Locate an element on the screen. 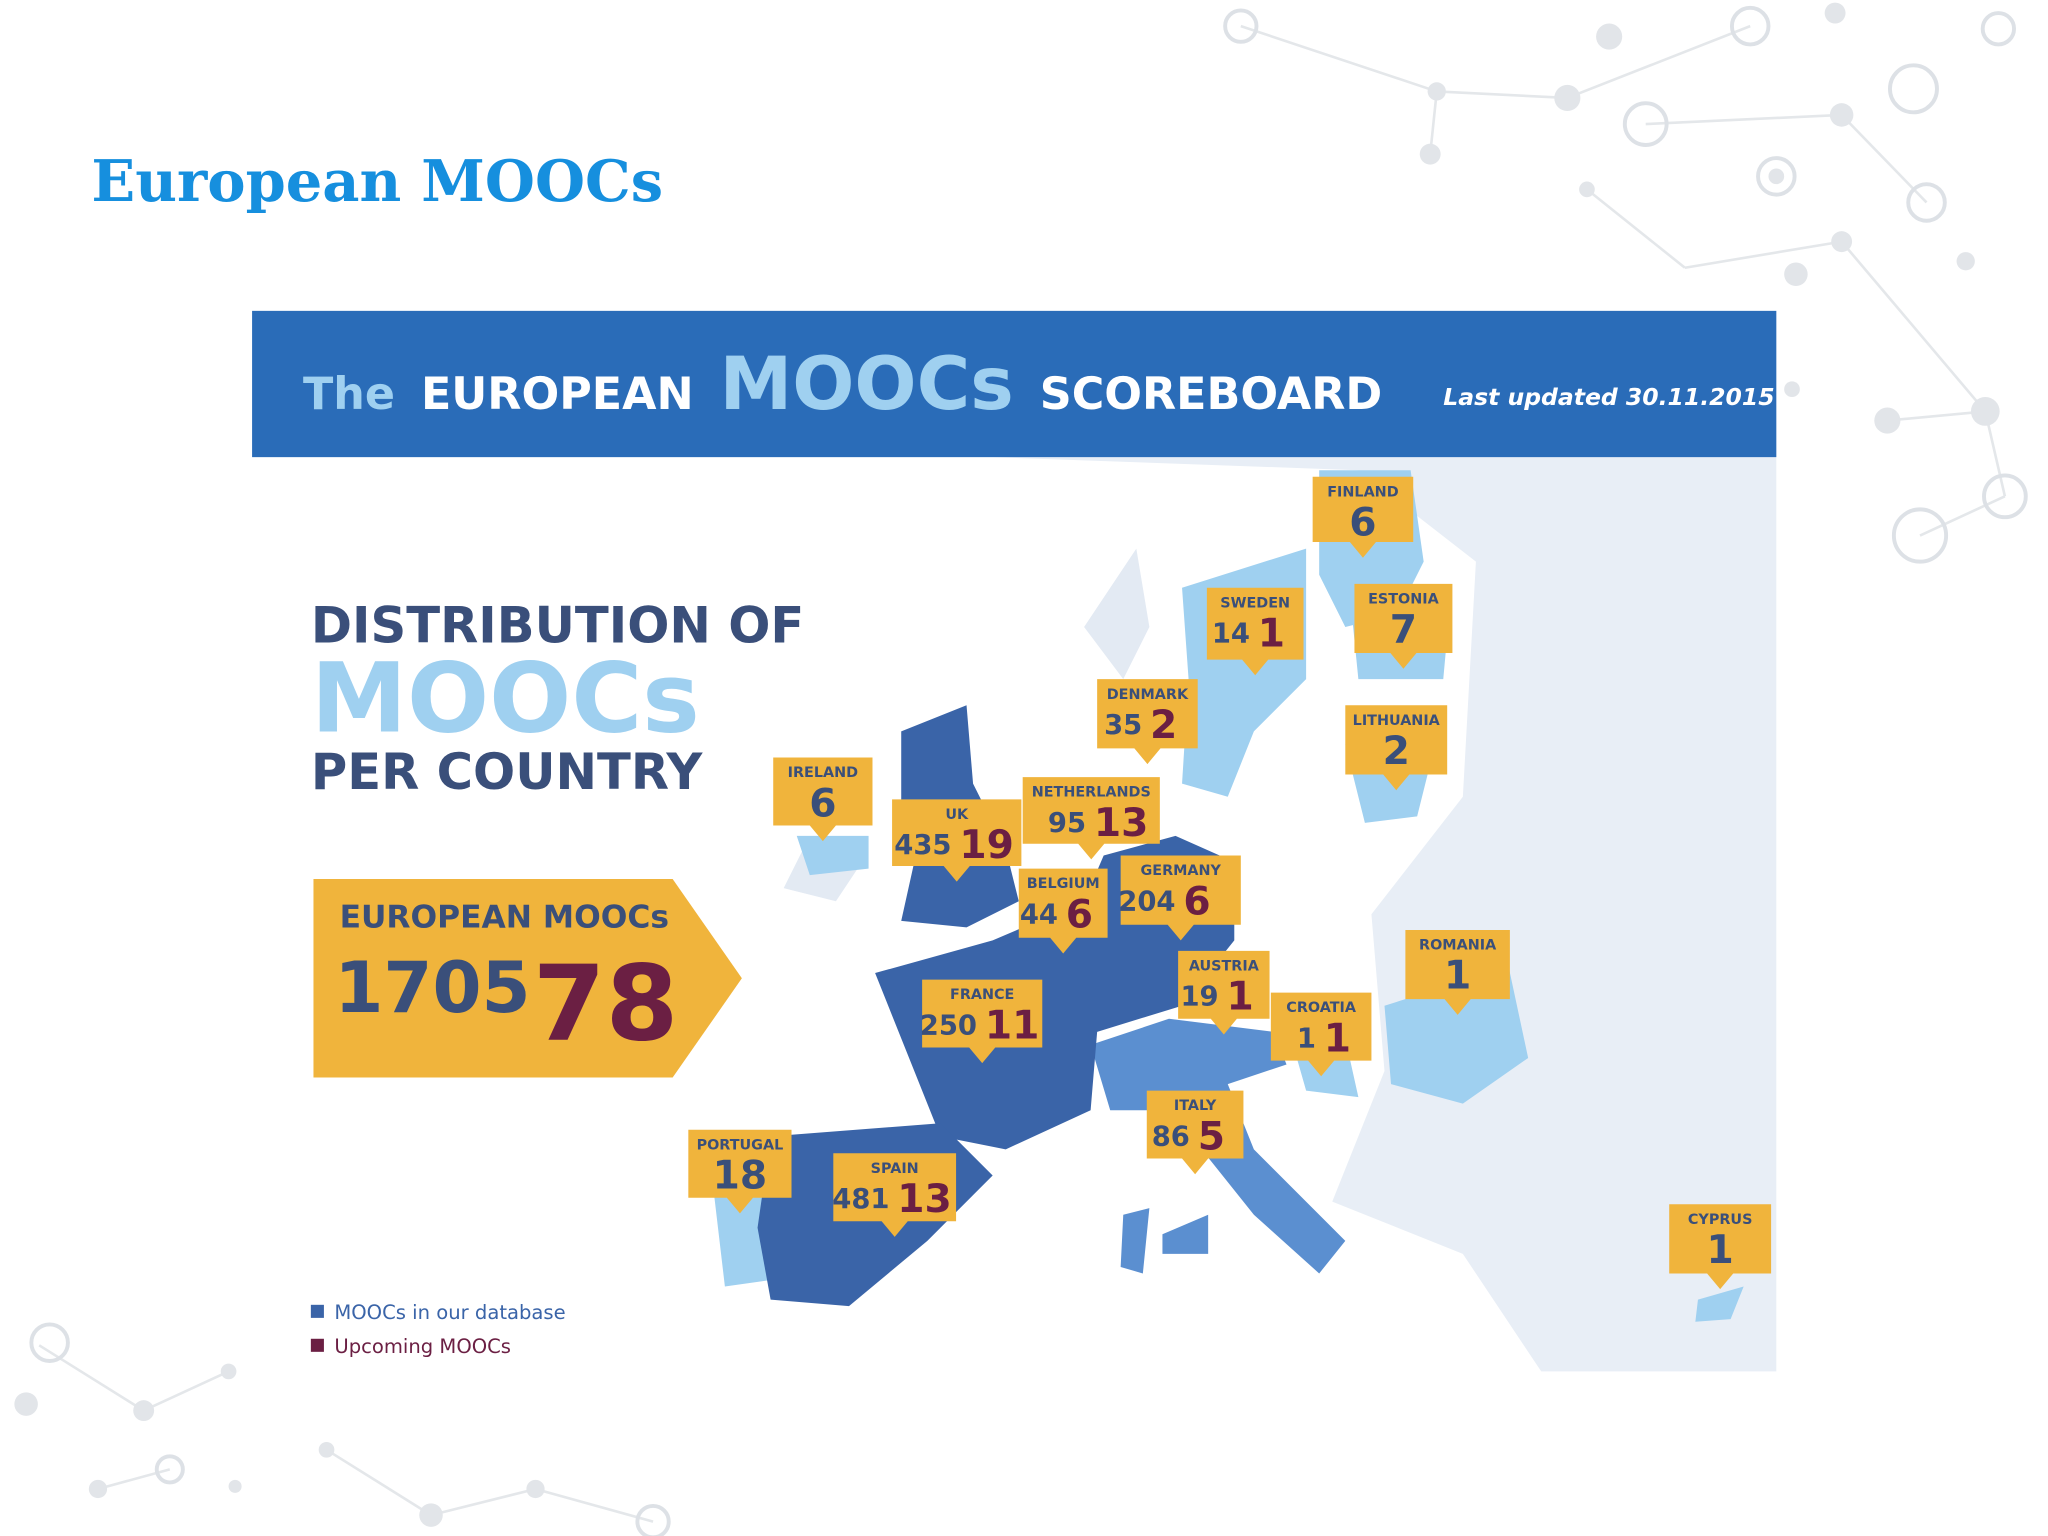 The height and width of the screenshot is (1536, 2048). country-name: PORTUGAL is located at coordinates (740, 1145).